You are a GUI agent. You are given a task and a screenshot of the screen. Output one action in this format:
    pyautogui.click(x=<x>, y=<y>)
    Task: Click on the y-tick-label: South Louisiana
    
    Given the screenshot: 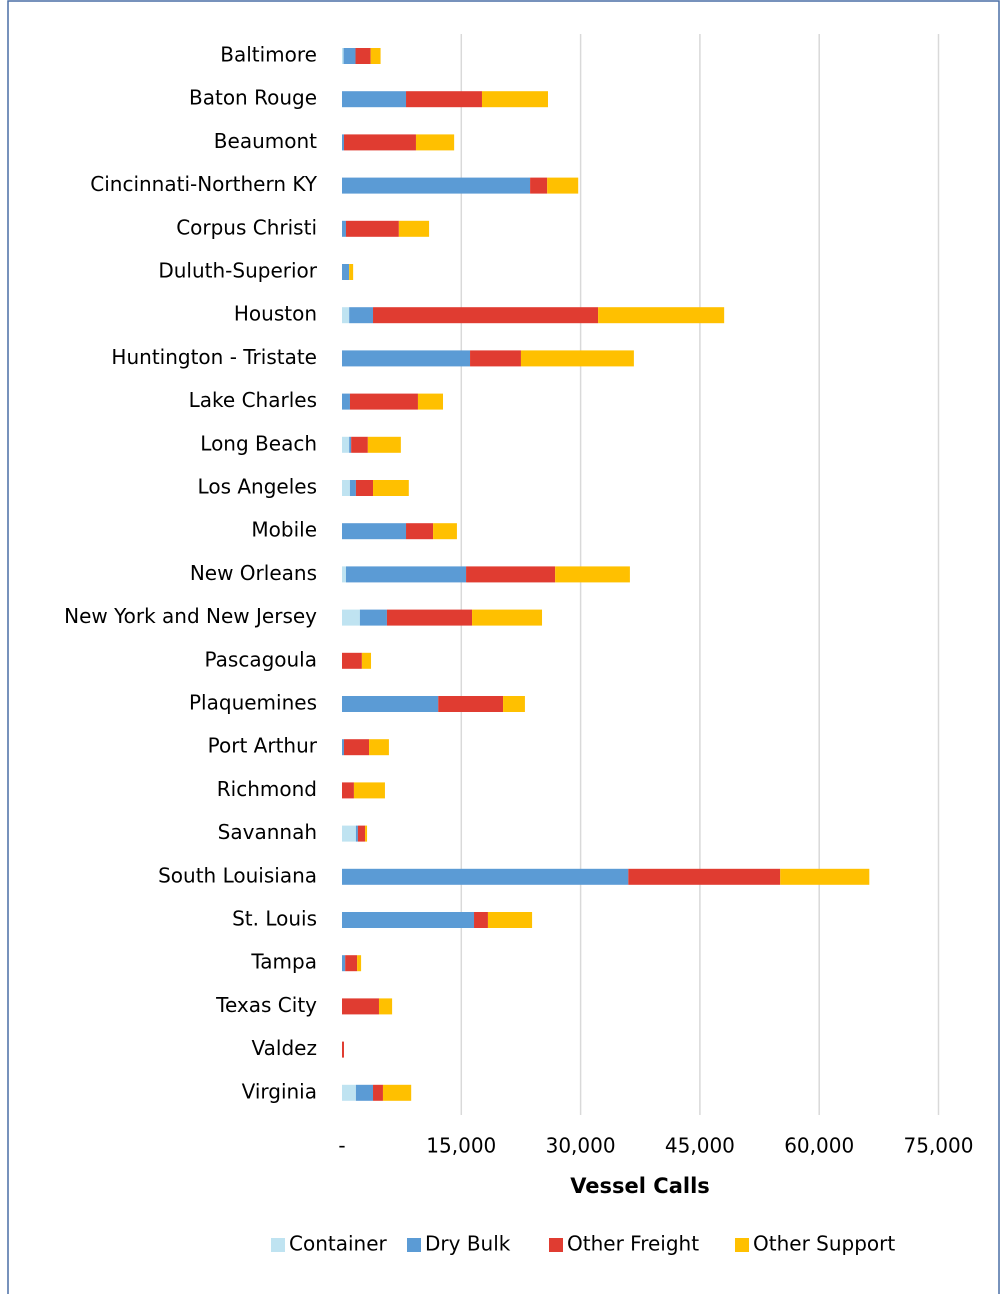 What is the action you would take?
    pyautogui.click(x=237, y=875)
    